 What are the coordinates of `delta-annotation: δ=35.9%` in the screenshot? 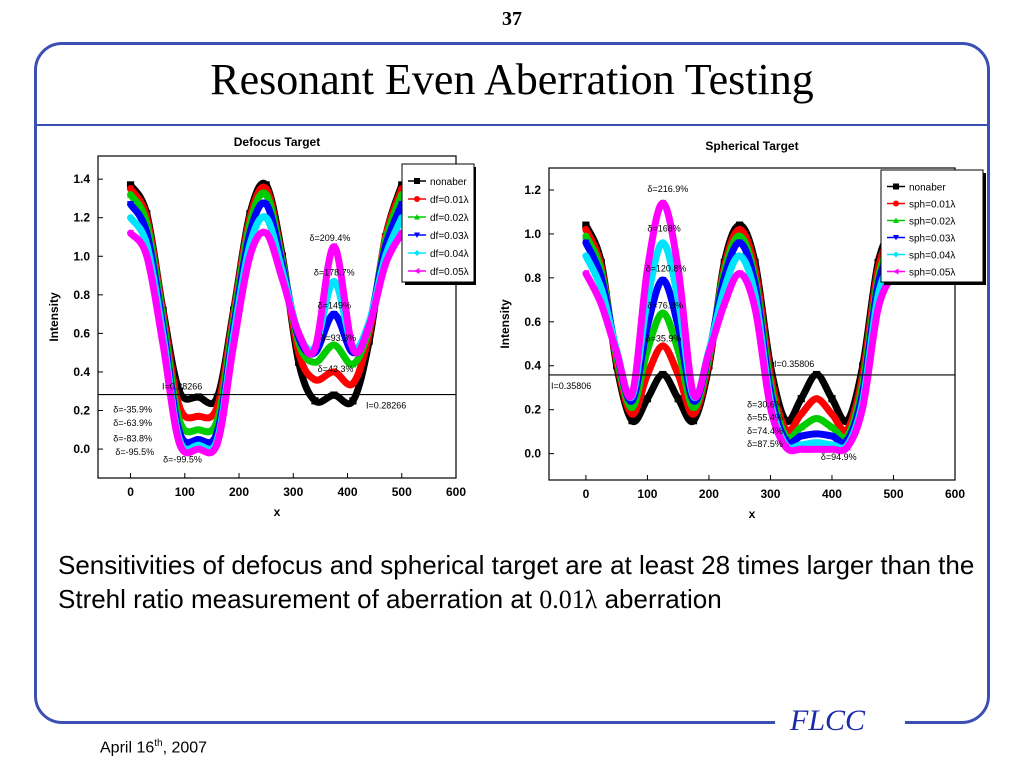 It's located at (664, 339).